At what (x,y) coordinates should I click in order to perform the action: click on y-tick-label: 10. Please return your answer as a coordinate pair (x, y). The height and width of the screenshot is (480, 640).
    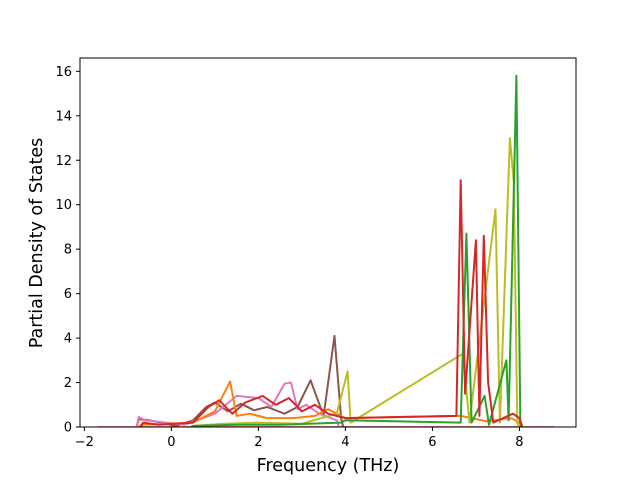
    Looking at the image, I should click on (63, 205).